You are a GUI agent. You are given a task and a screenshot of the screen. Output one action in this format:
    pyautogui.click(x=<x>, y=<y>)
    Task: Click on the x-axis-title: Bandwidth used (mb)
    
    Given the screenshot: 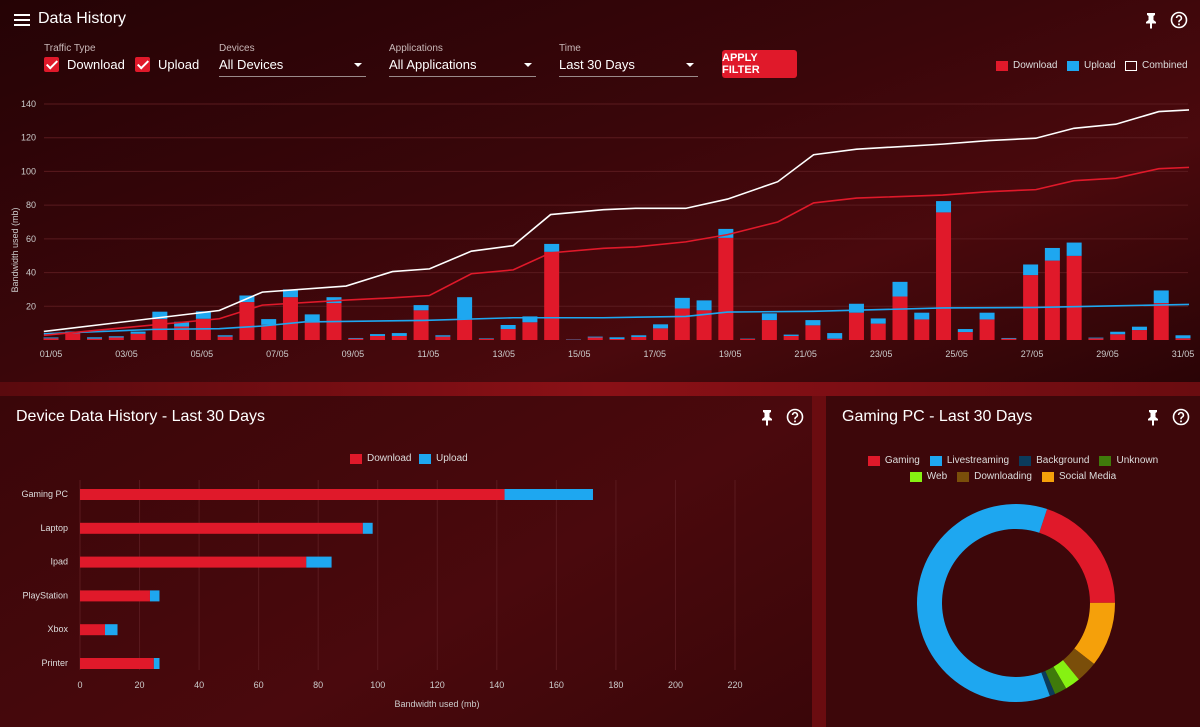 What is the action you would take?
    pyautogui.click(x=436, y=704)
    